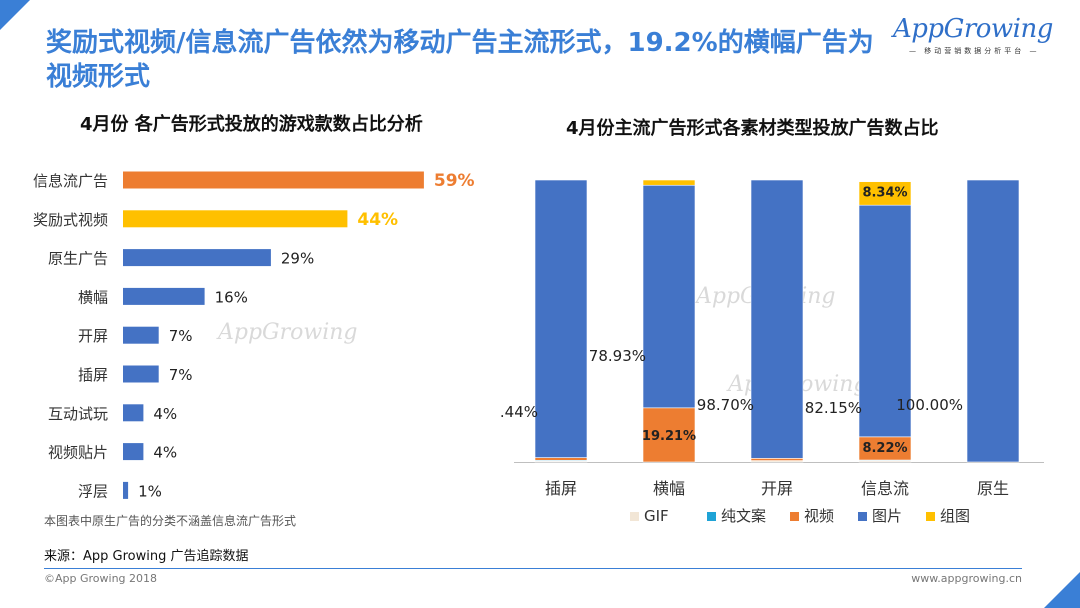  I want to click on legend-label: 组图, so click(955, 516).